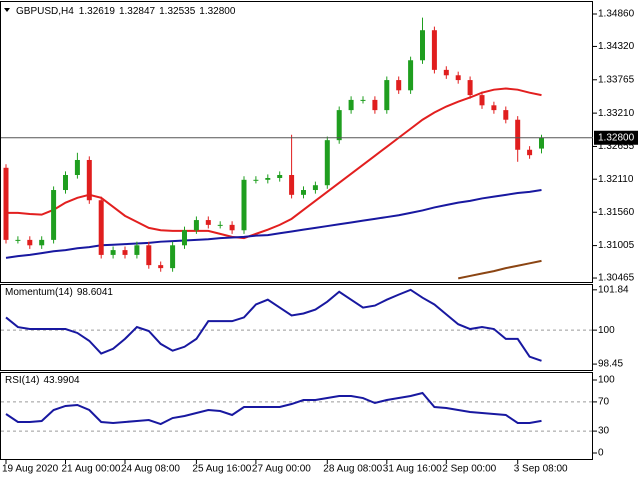  What do you see at coordinates (150, 469) in the screenshot?
I see `x-tick-label: 24 Aug 08:00` at bounding box center [150, 469].